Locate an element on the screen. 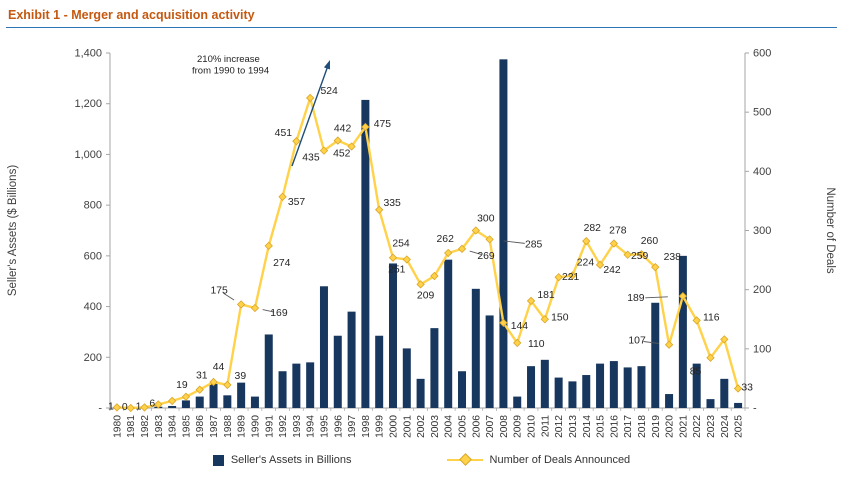 The width and height of the screenshot is (843, 483). asset-bar-2021 is located at coordinates (682, 331).